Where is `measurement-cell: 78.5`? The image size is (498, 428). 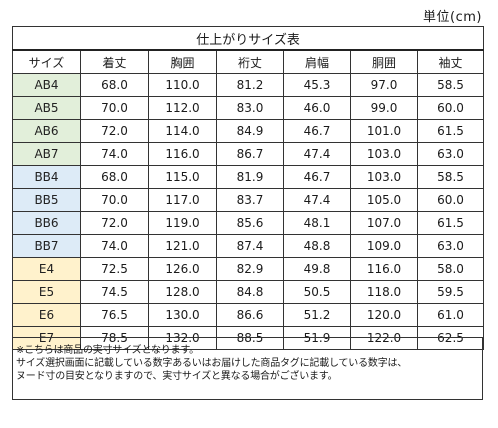
measurement-cell: 78.5 is located at coordinates (114, 338).